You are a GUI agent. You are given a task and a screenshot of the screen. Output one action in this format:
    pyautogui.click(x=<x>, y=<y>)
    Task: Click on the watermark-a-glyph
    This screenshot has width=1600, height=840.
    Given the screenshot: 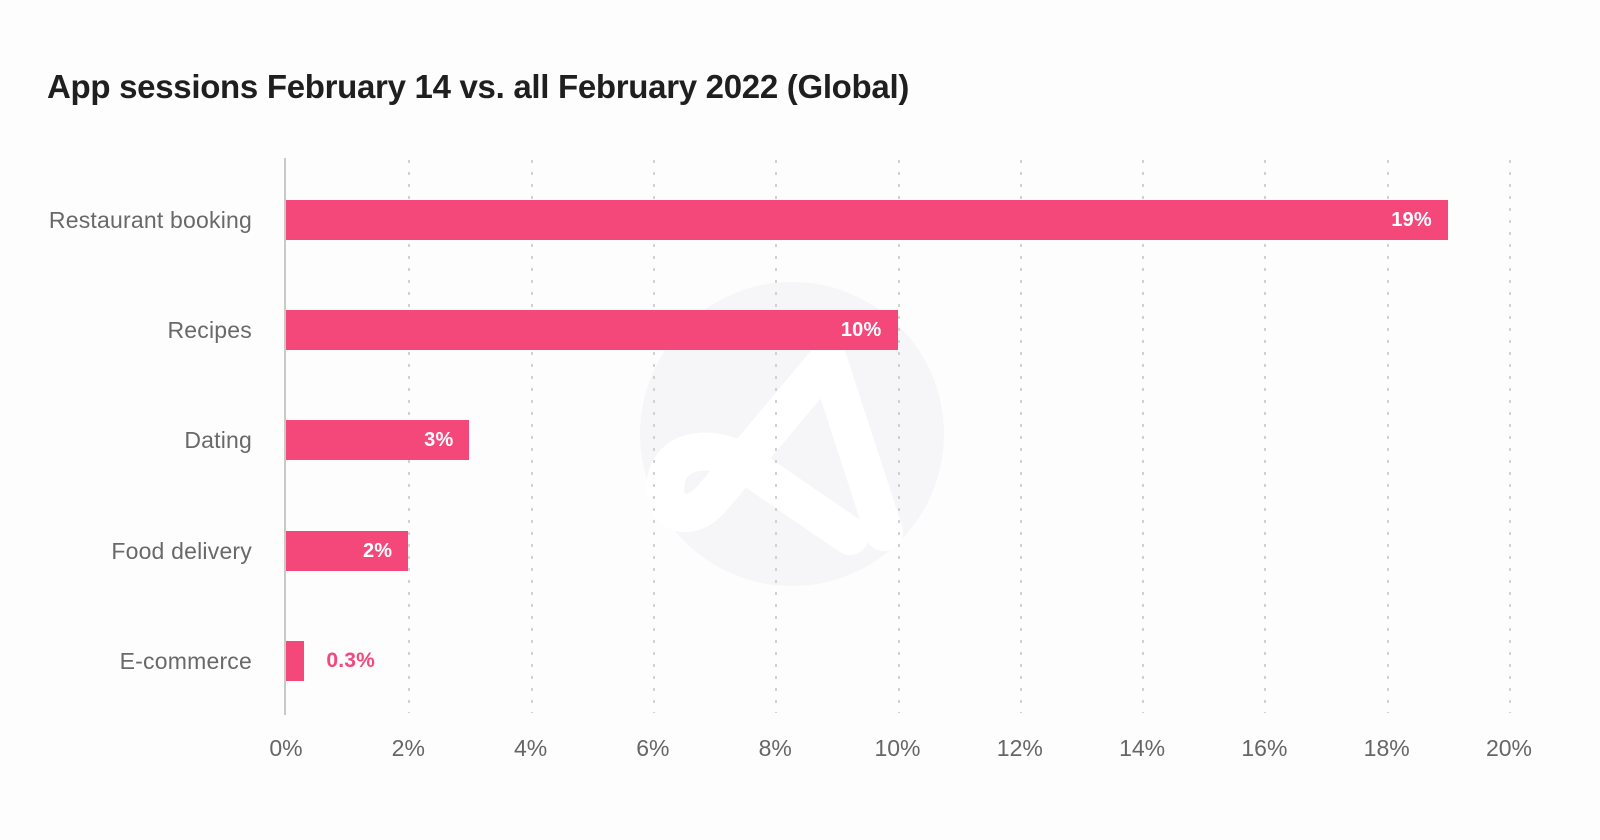 What is the action you would take?
    pyautogui.click(x=774, y=448)
    